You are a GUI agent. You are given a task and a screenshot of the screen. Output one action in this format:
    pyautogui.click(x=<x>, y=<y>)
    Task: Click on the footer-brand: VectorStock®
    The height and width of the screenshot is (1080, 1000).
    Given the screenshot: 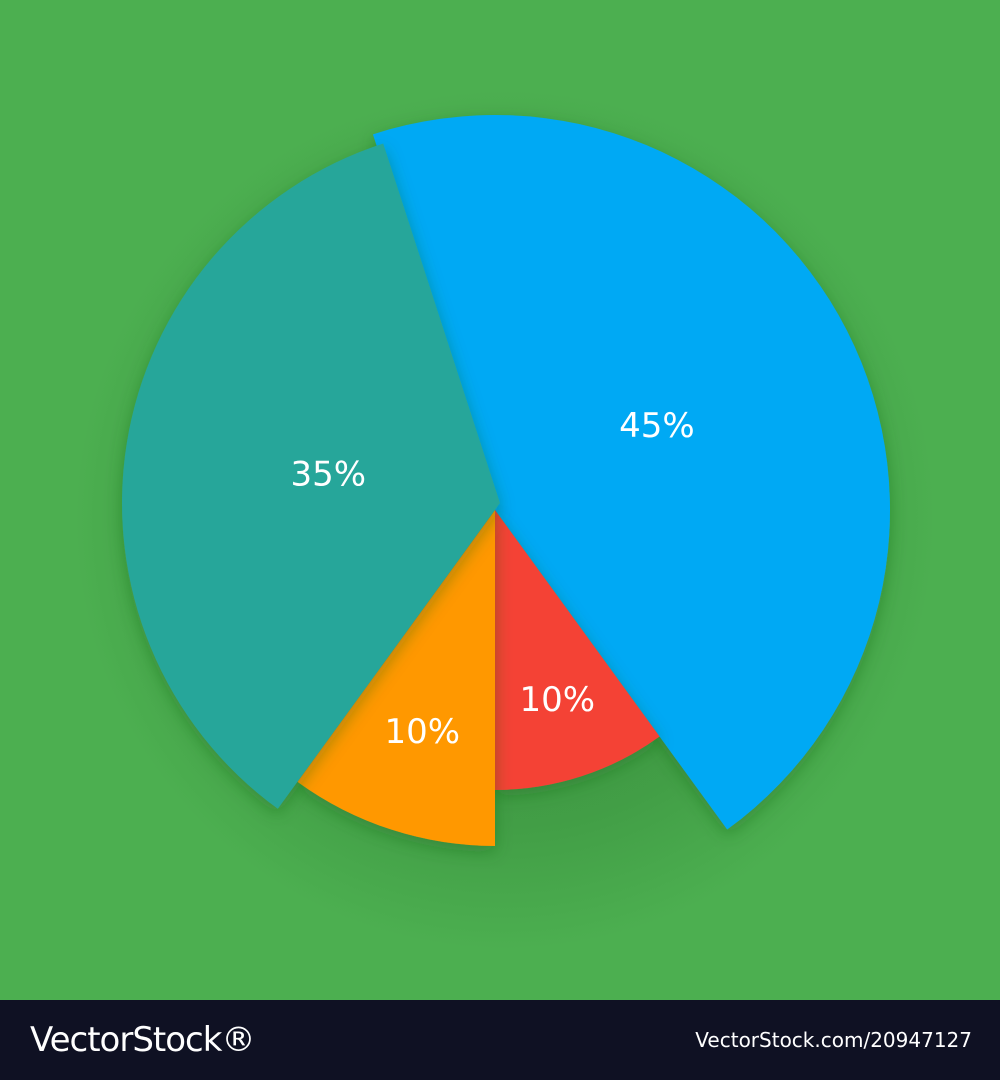 What is the action you would take?
    pyautogui.click(x=142, y=1040)
    